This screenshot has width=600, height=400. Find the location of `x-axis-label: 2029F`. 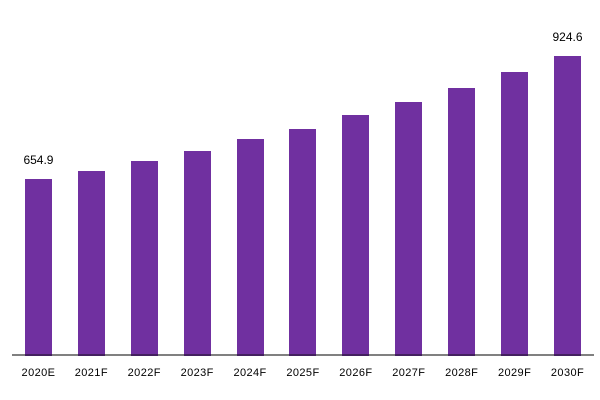

x-axis-label: 2029F is located at coordinates (515, 373).